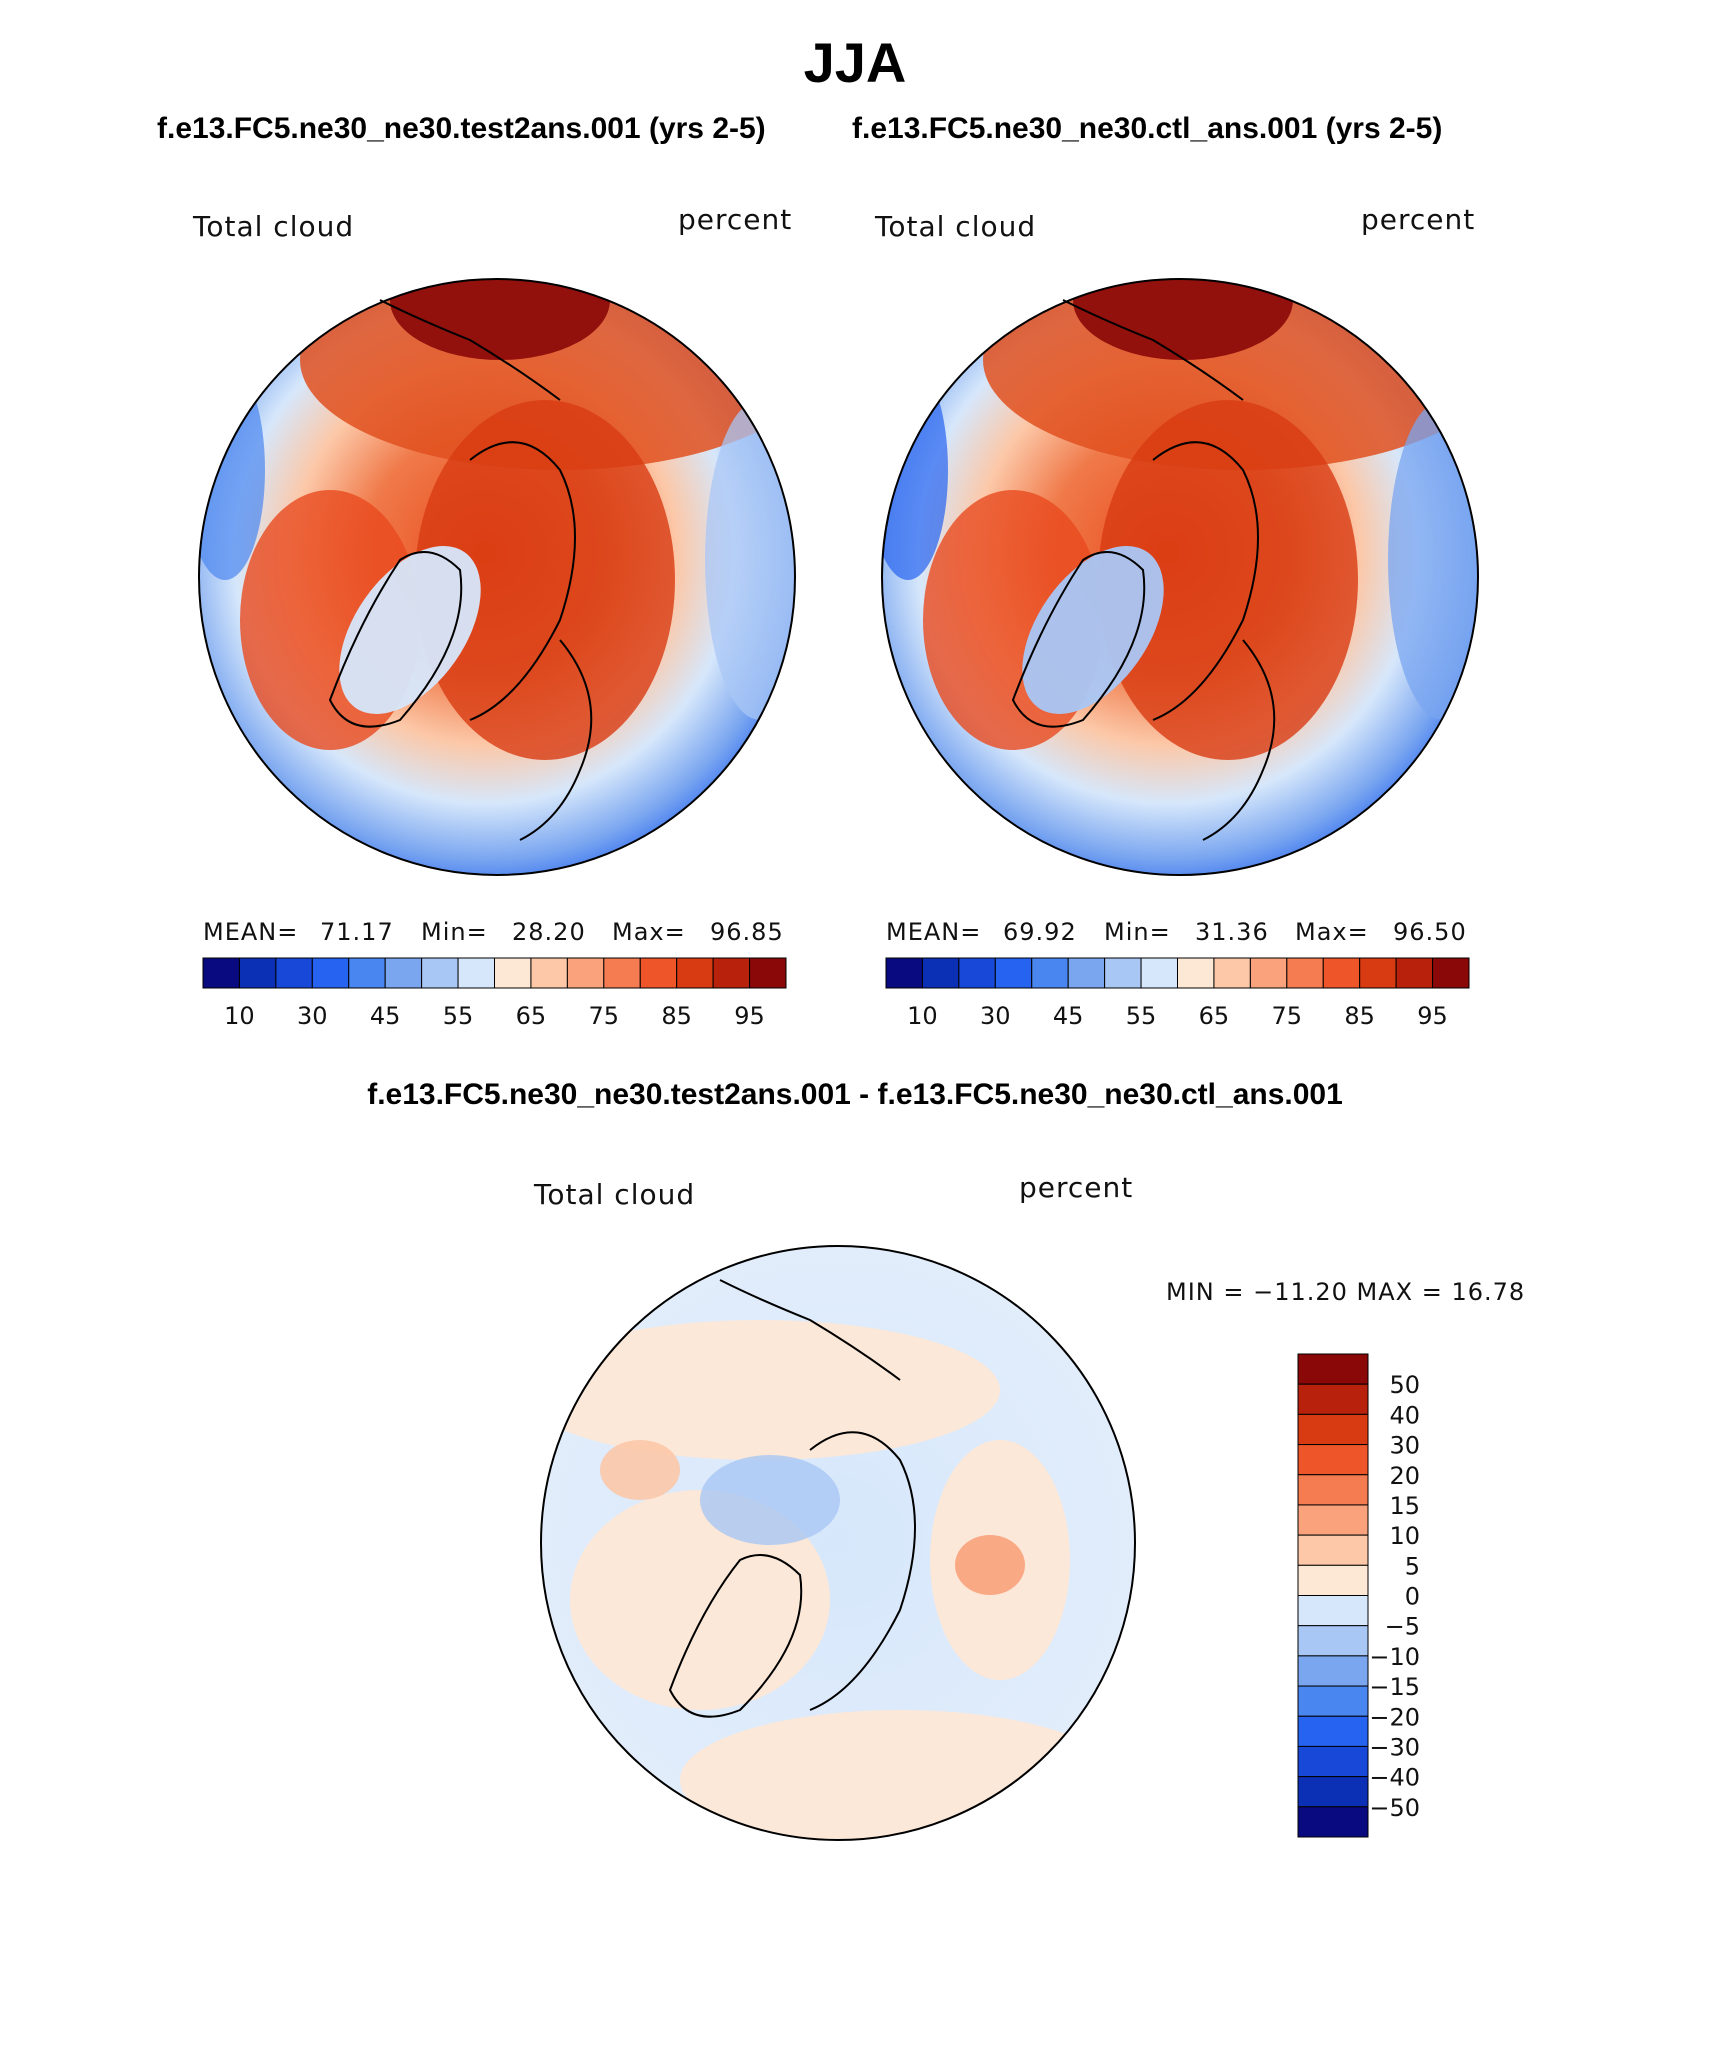 The width and height of the screenshot is (1710, 2061). I want to click on figure-title: JJA, so click(855, 62).